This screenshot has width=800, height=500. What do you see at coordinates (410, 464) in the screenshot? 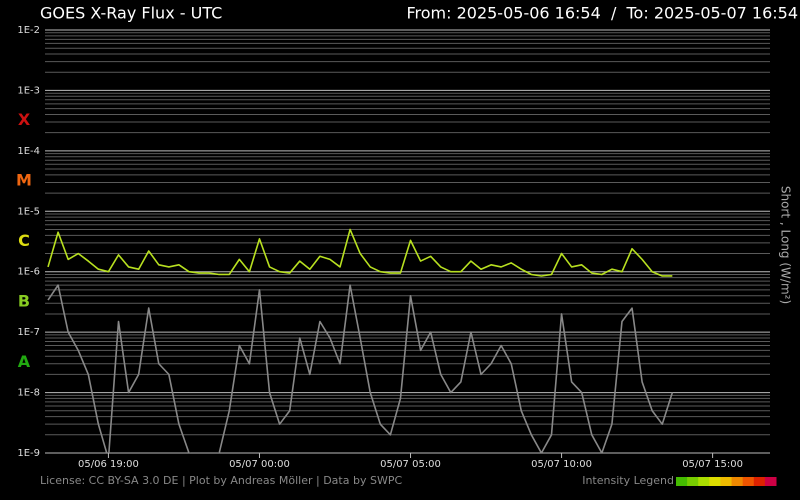
I see `x-tick-label: 05/07 05:00` at bounding box center [410, 464].